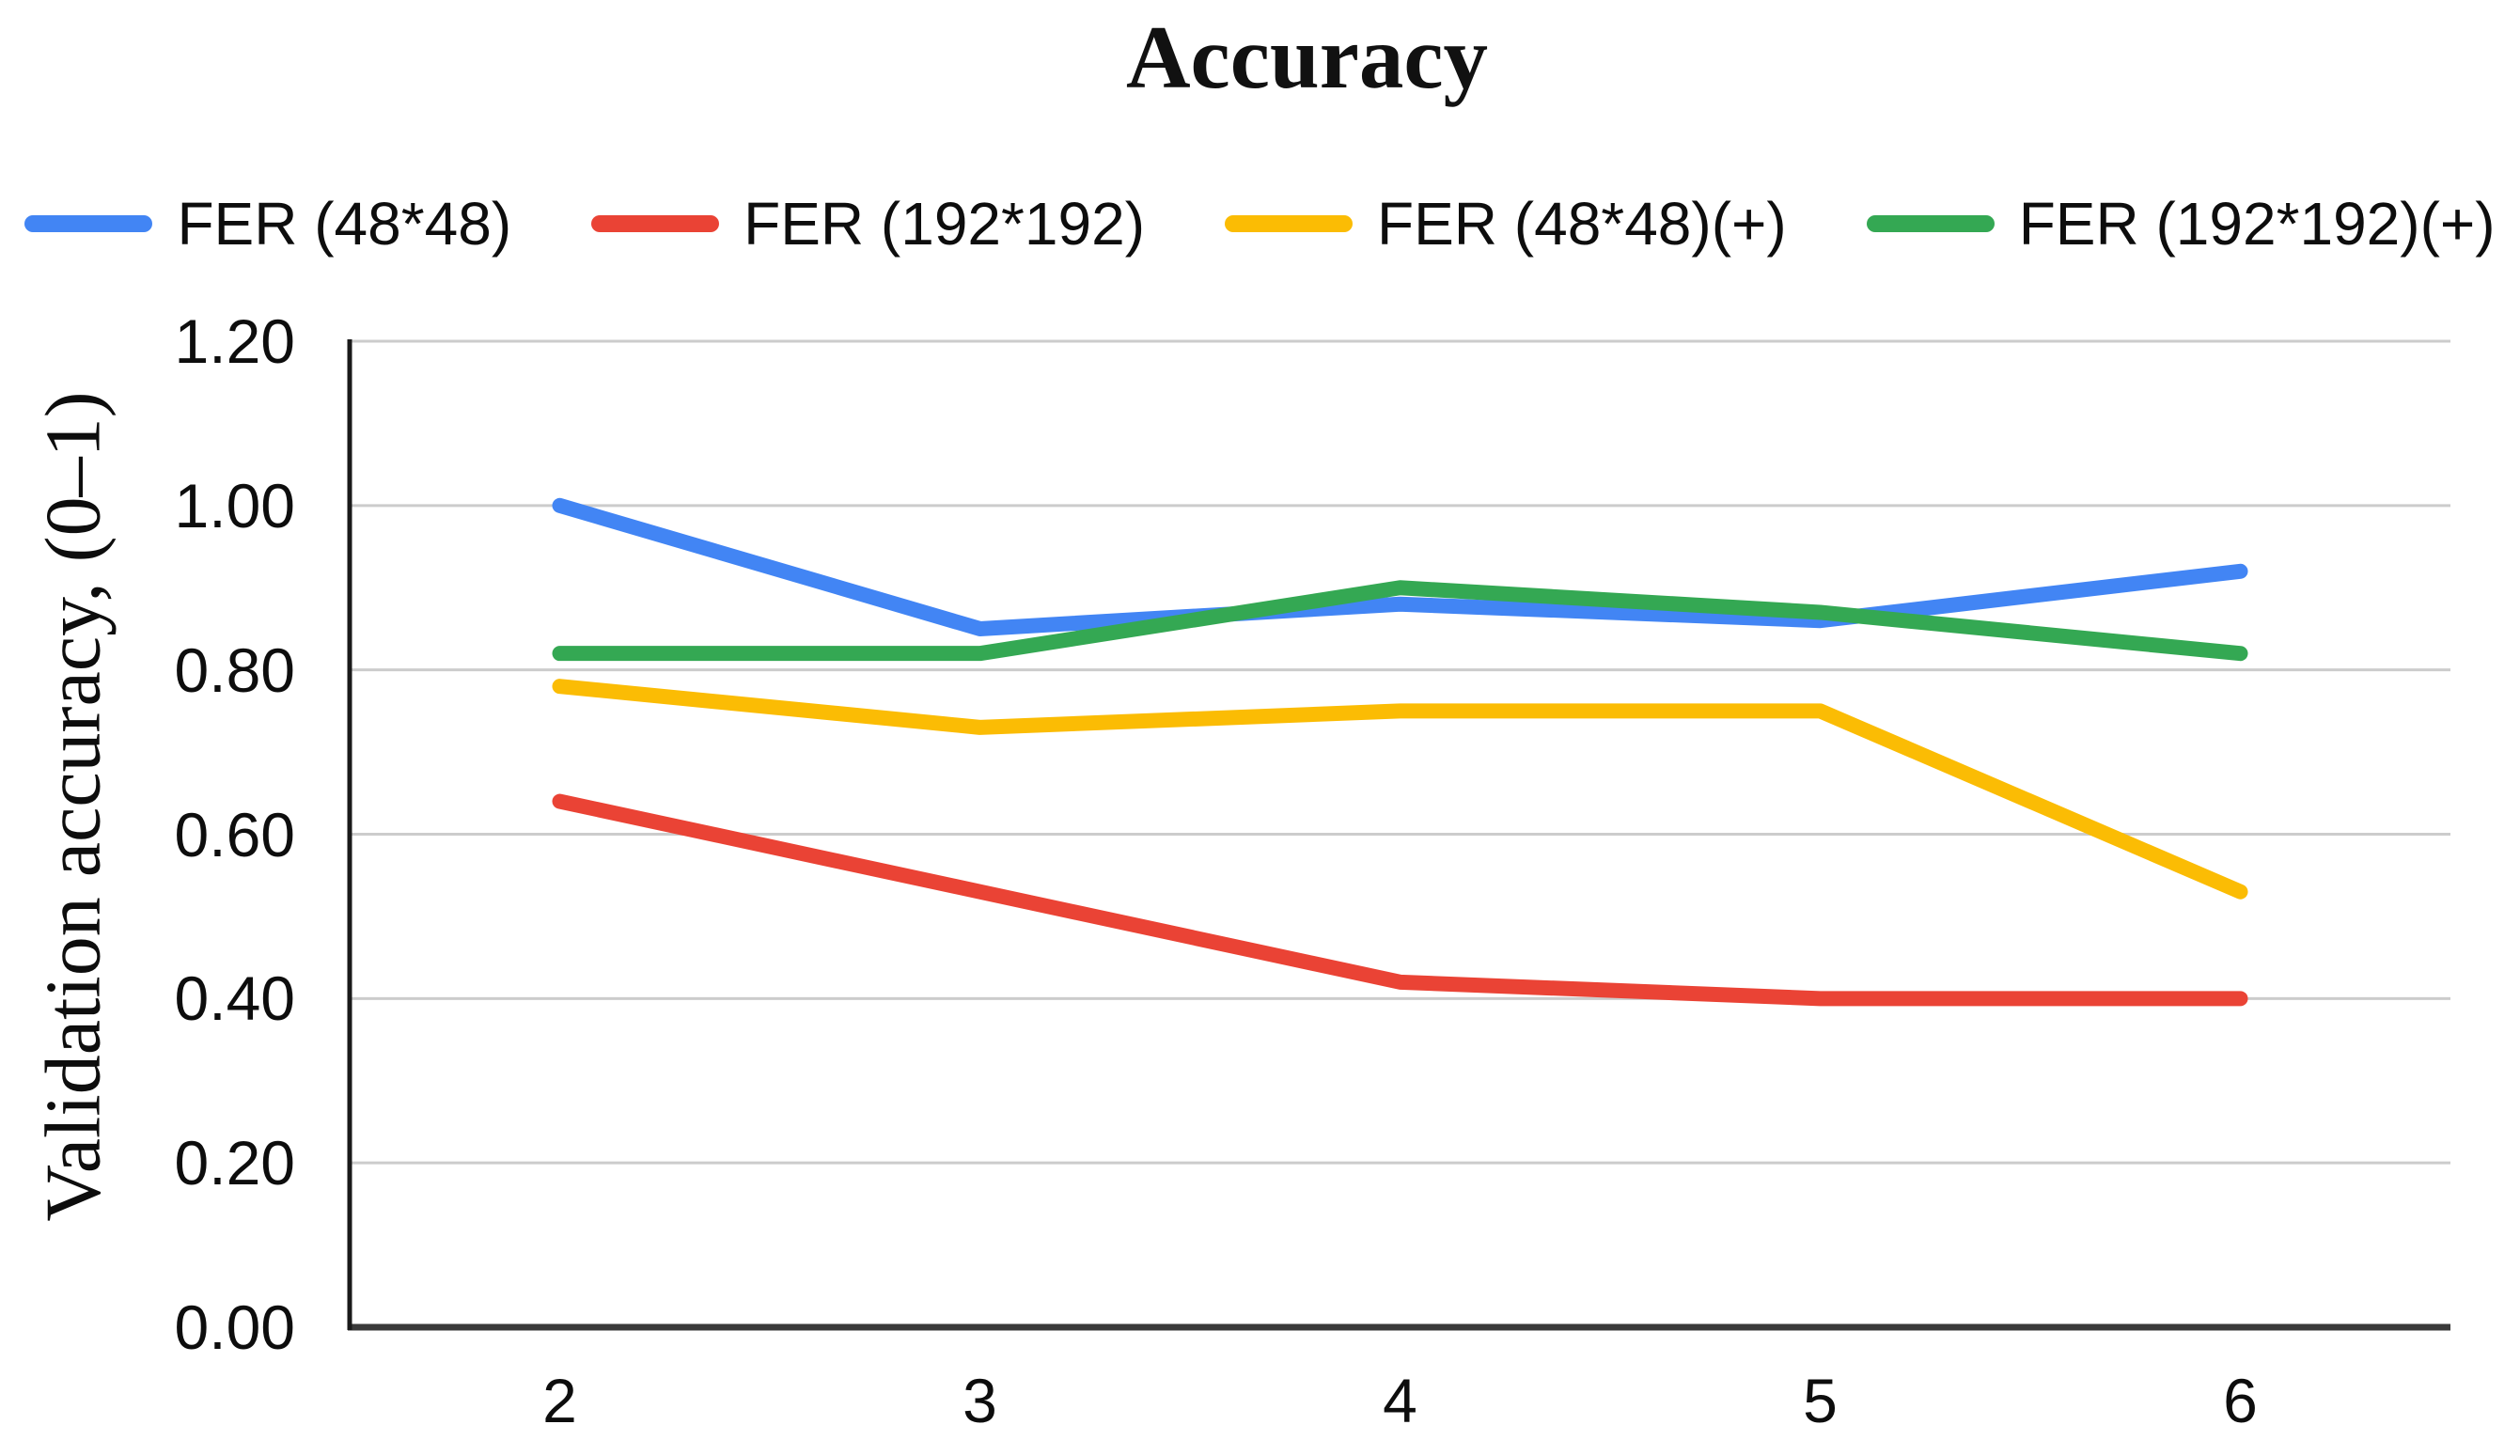 The height and width of the screenshot is (1456, 2520). Describe the element at coordinates (235, 505) in the screenshot. I see `y-tick-label: 1.00` at that location.